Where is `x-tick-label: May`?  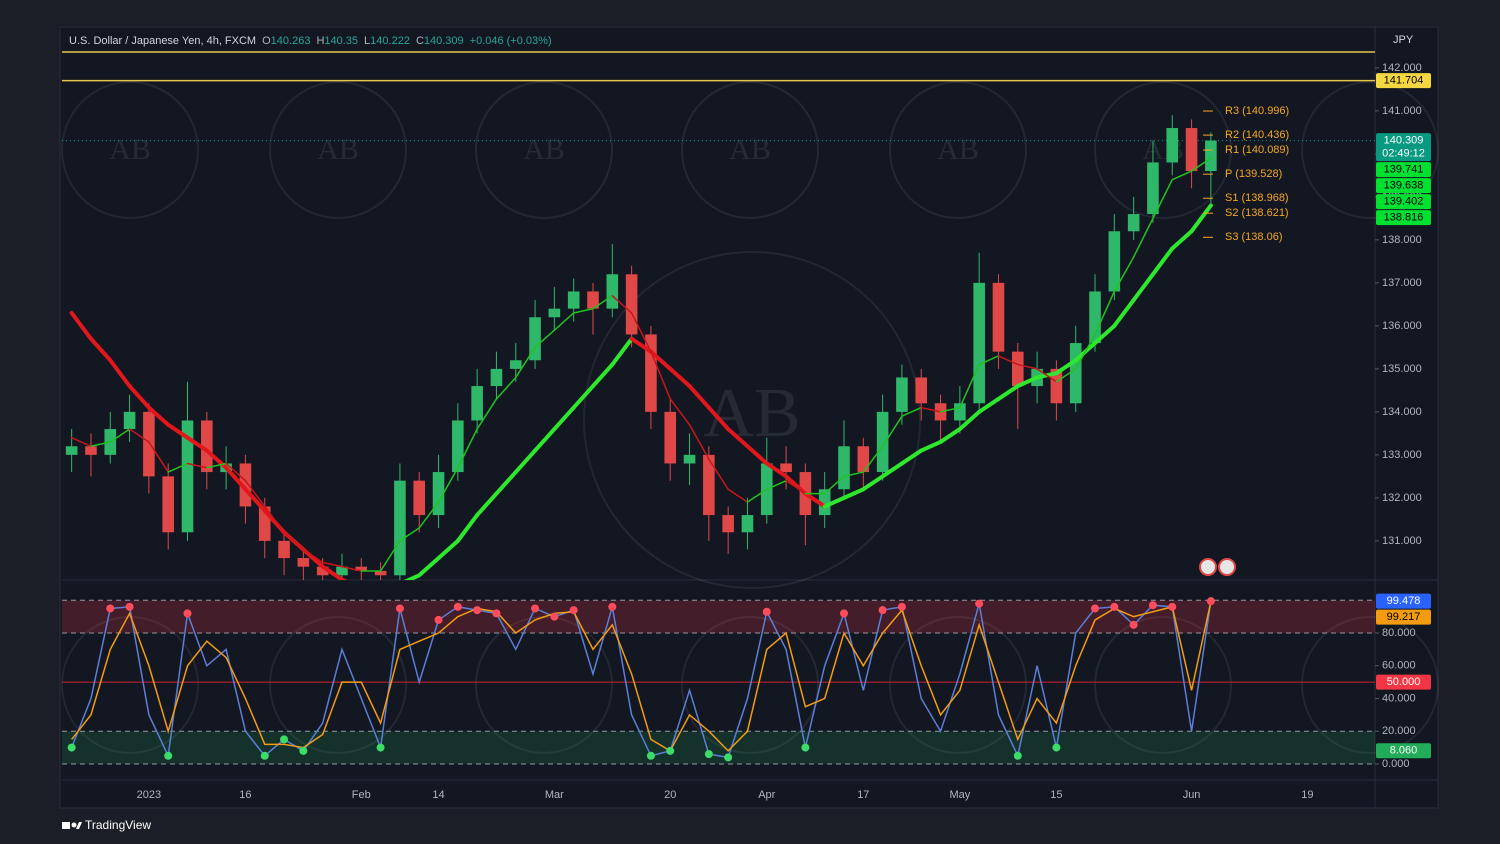
x-tick-label: May is located at coordinates (959, 795).